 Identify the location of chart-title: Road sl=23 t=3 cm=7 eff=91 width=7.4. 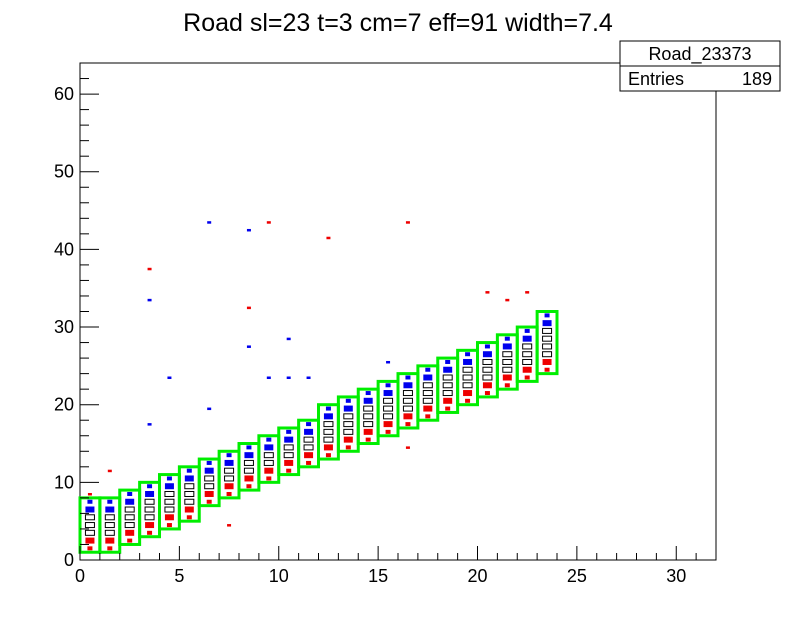
(398, 23).